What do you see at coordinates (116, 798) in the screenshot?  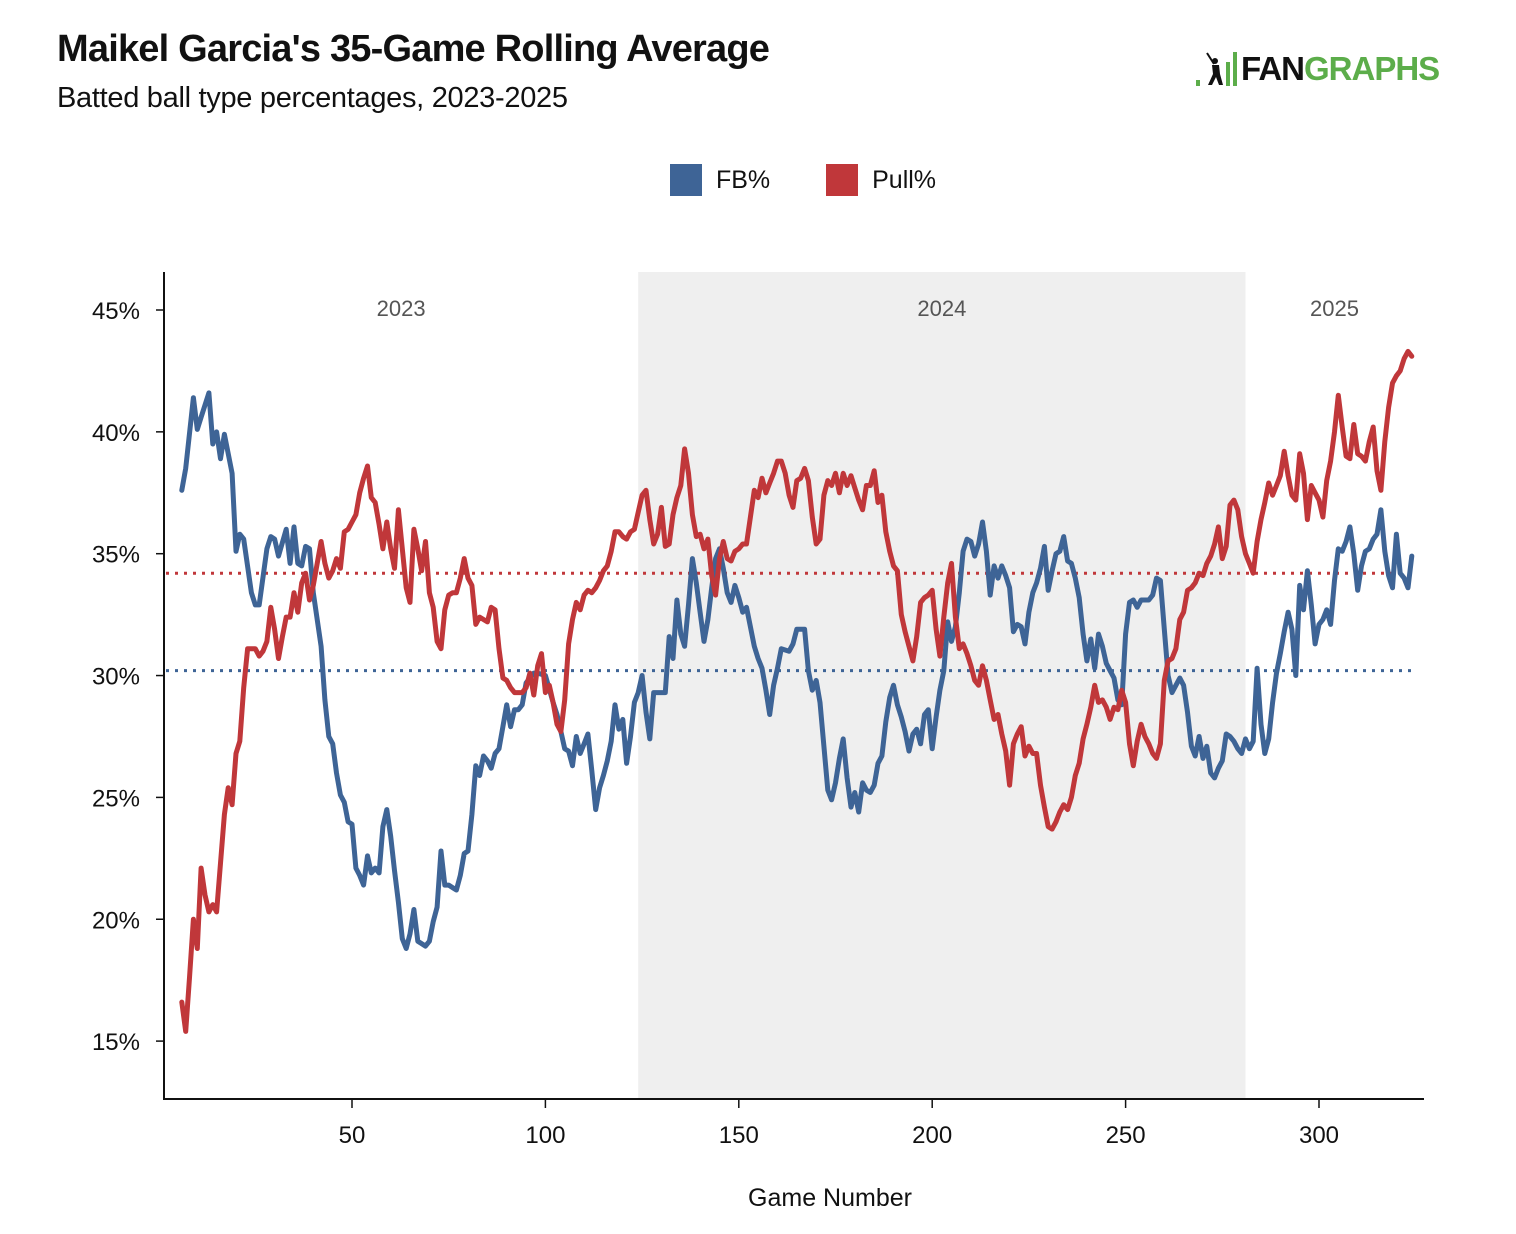 I see `y-tick-label: 25%` at bounding box center [116, 798].